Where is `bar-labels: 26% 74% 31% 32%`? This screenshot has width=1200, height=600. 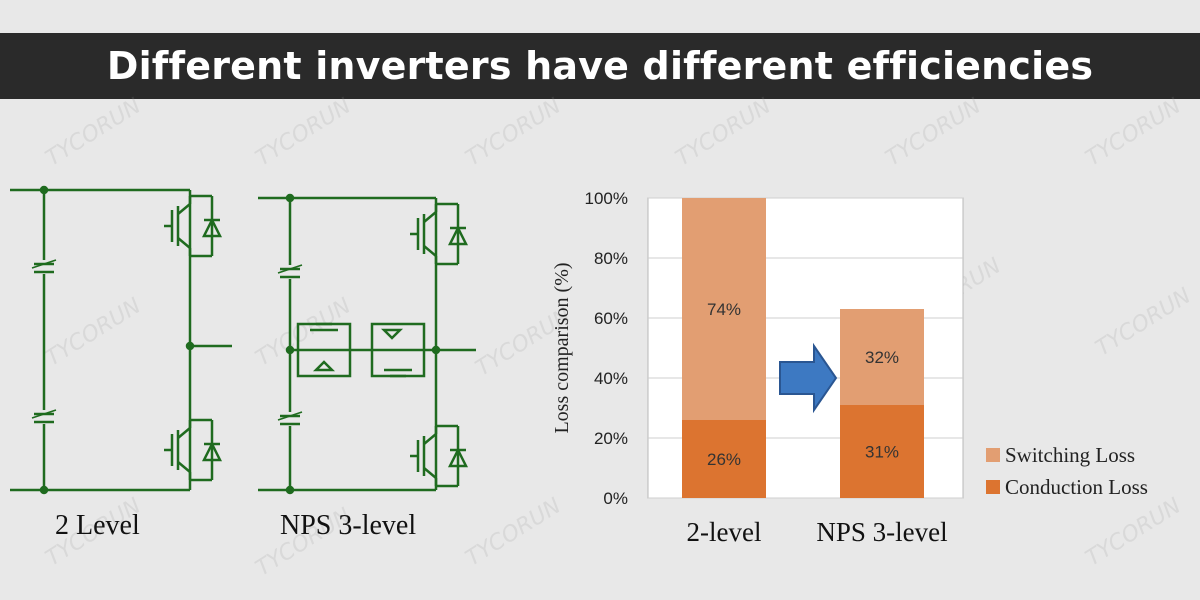
bar-labels: 26% 74% 31% 32% is located at coordinates (803, 384).